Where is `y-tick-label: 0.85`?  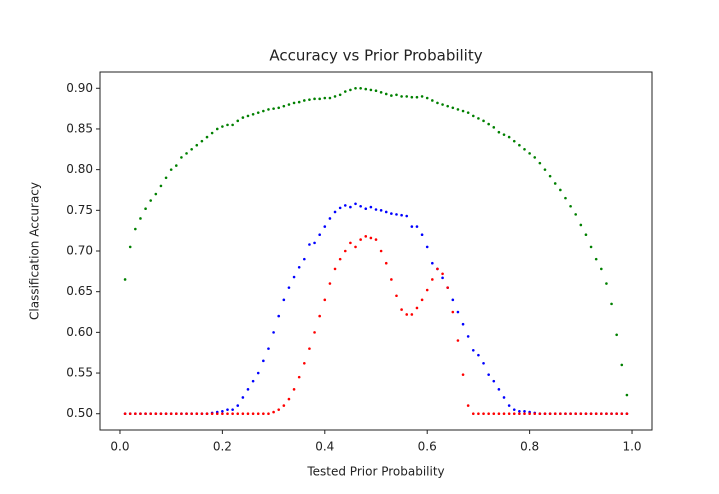
y-tick-label: 0.85 is located at coordinates (79, 128).